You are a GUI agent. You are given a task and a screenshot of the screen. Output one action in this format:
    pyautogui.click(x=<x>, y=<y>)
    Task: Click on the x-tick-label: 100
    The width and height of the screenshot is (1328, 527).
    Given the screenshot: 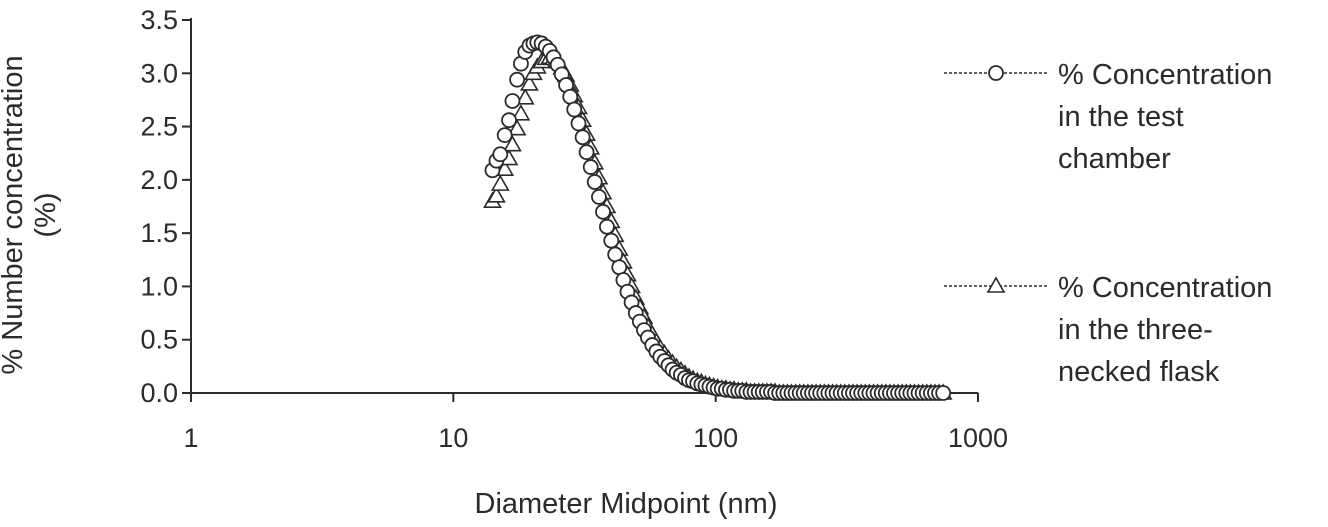 What is the action you would take?
    pyautogui.click(x=715, y=438)
    